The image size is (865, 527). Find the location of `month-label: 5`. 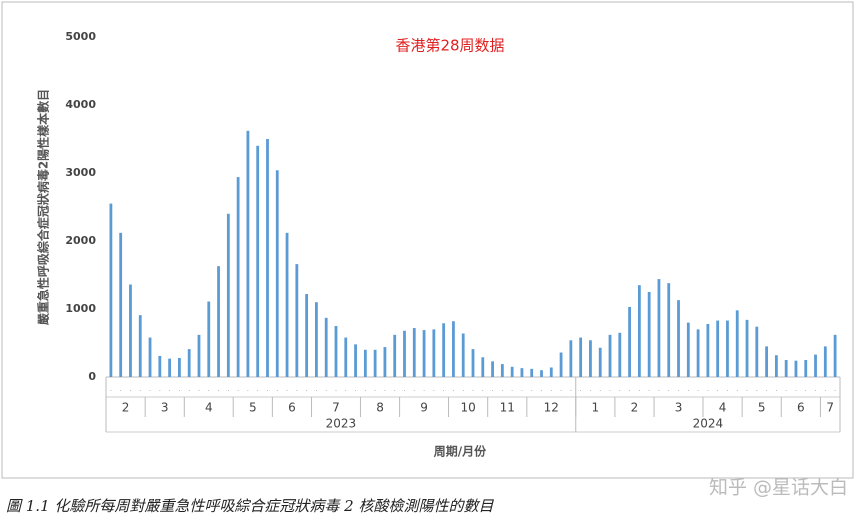

month-label: 5 is located at coordinates (253, 408).